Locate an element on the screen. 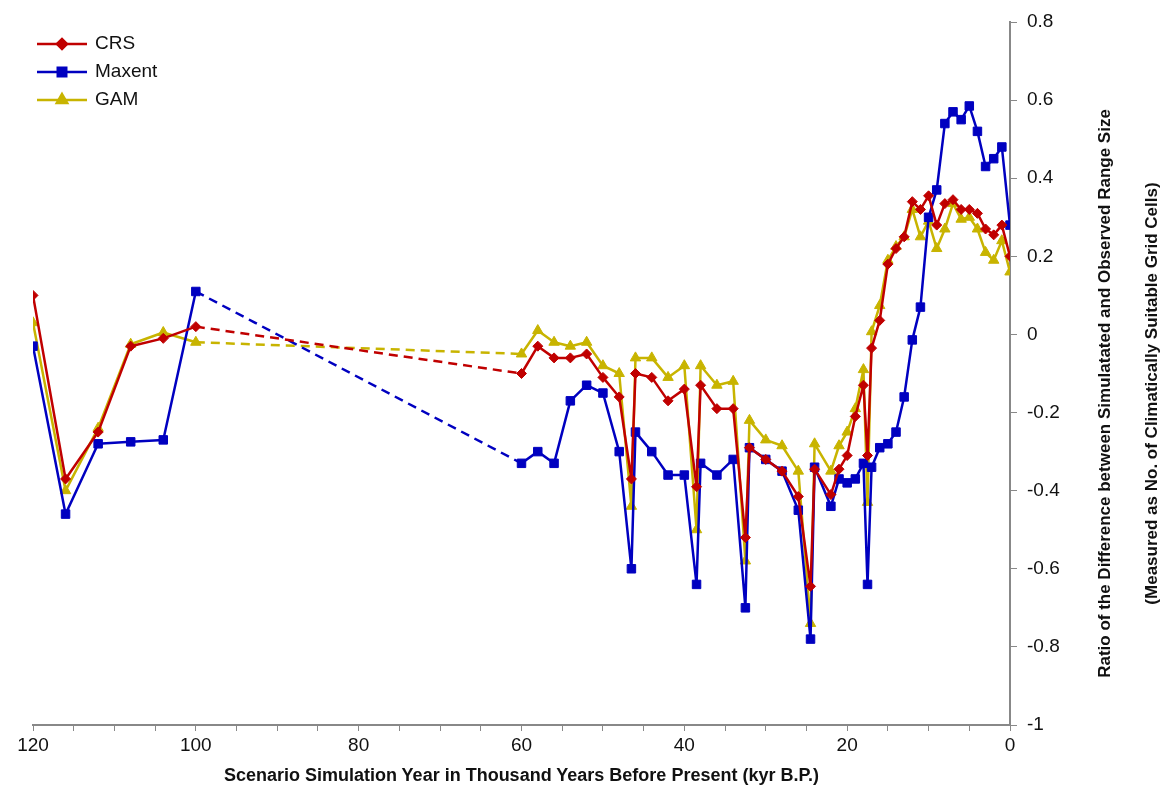  y-tick-label: 0.6 is located at coordinates (1040, 99).